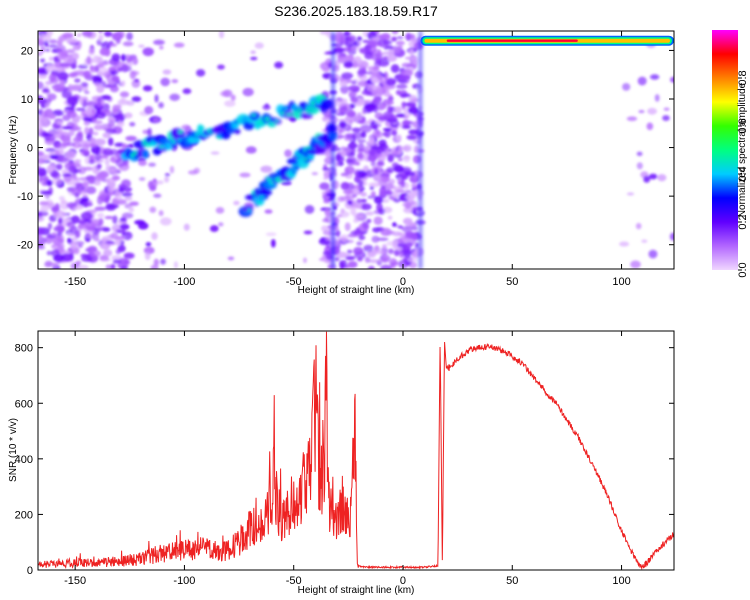 This screenshot has height=600, width=750. What do you see at coordinates (27, 100) in the screenshot?
I see `spectrogram-y-tick-label: 10` at bounding box center [27, 100].